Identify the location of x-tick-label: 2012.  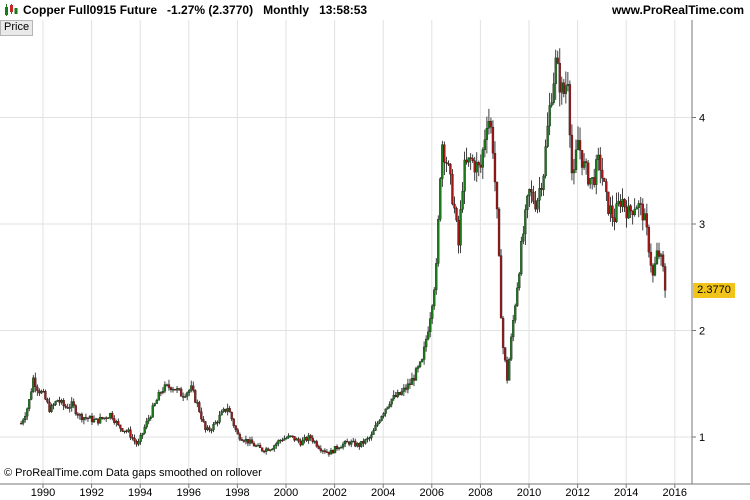
(577, 493).